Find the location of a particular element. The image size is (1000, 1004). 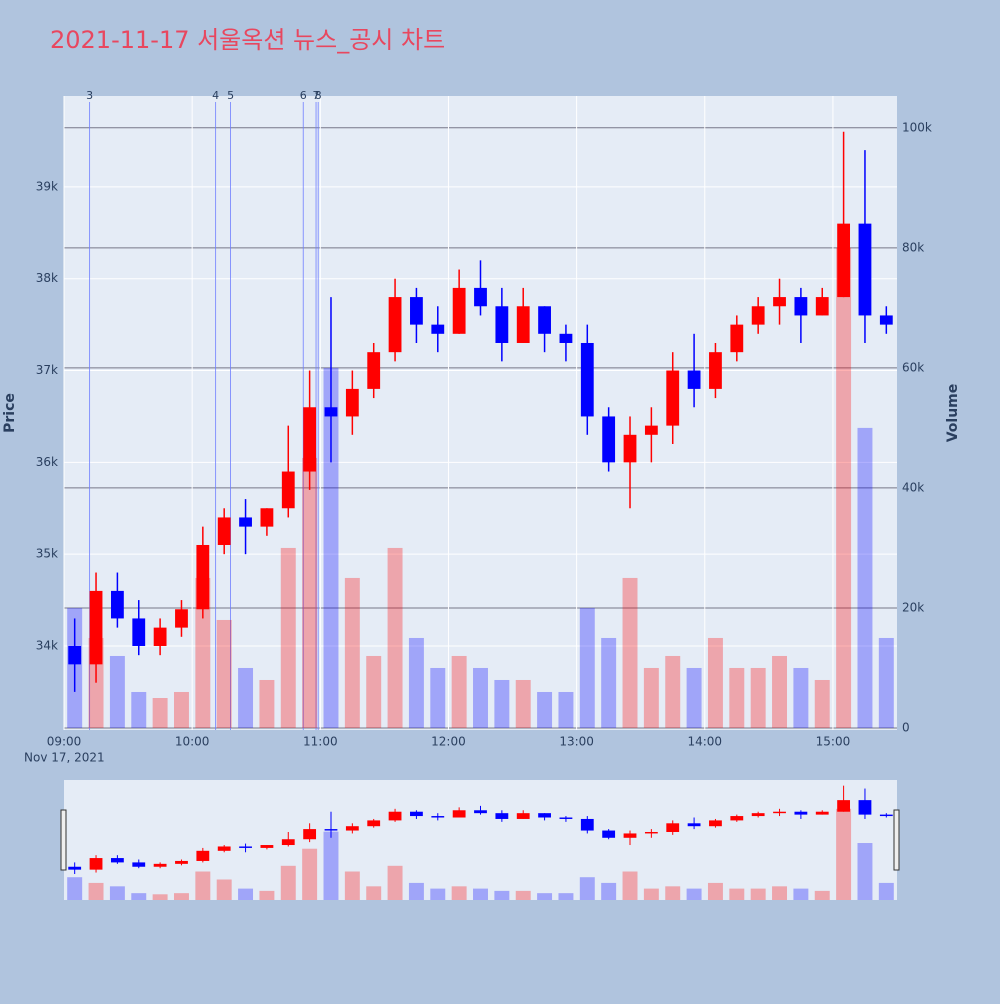

y-tick-label: 39k is located at coordinates (47, 186).